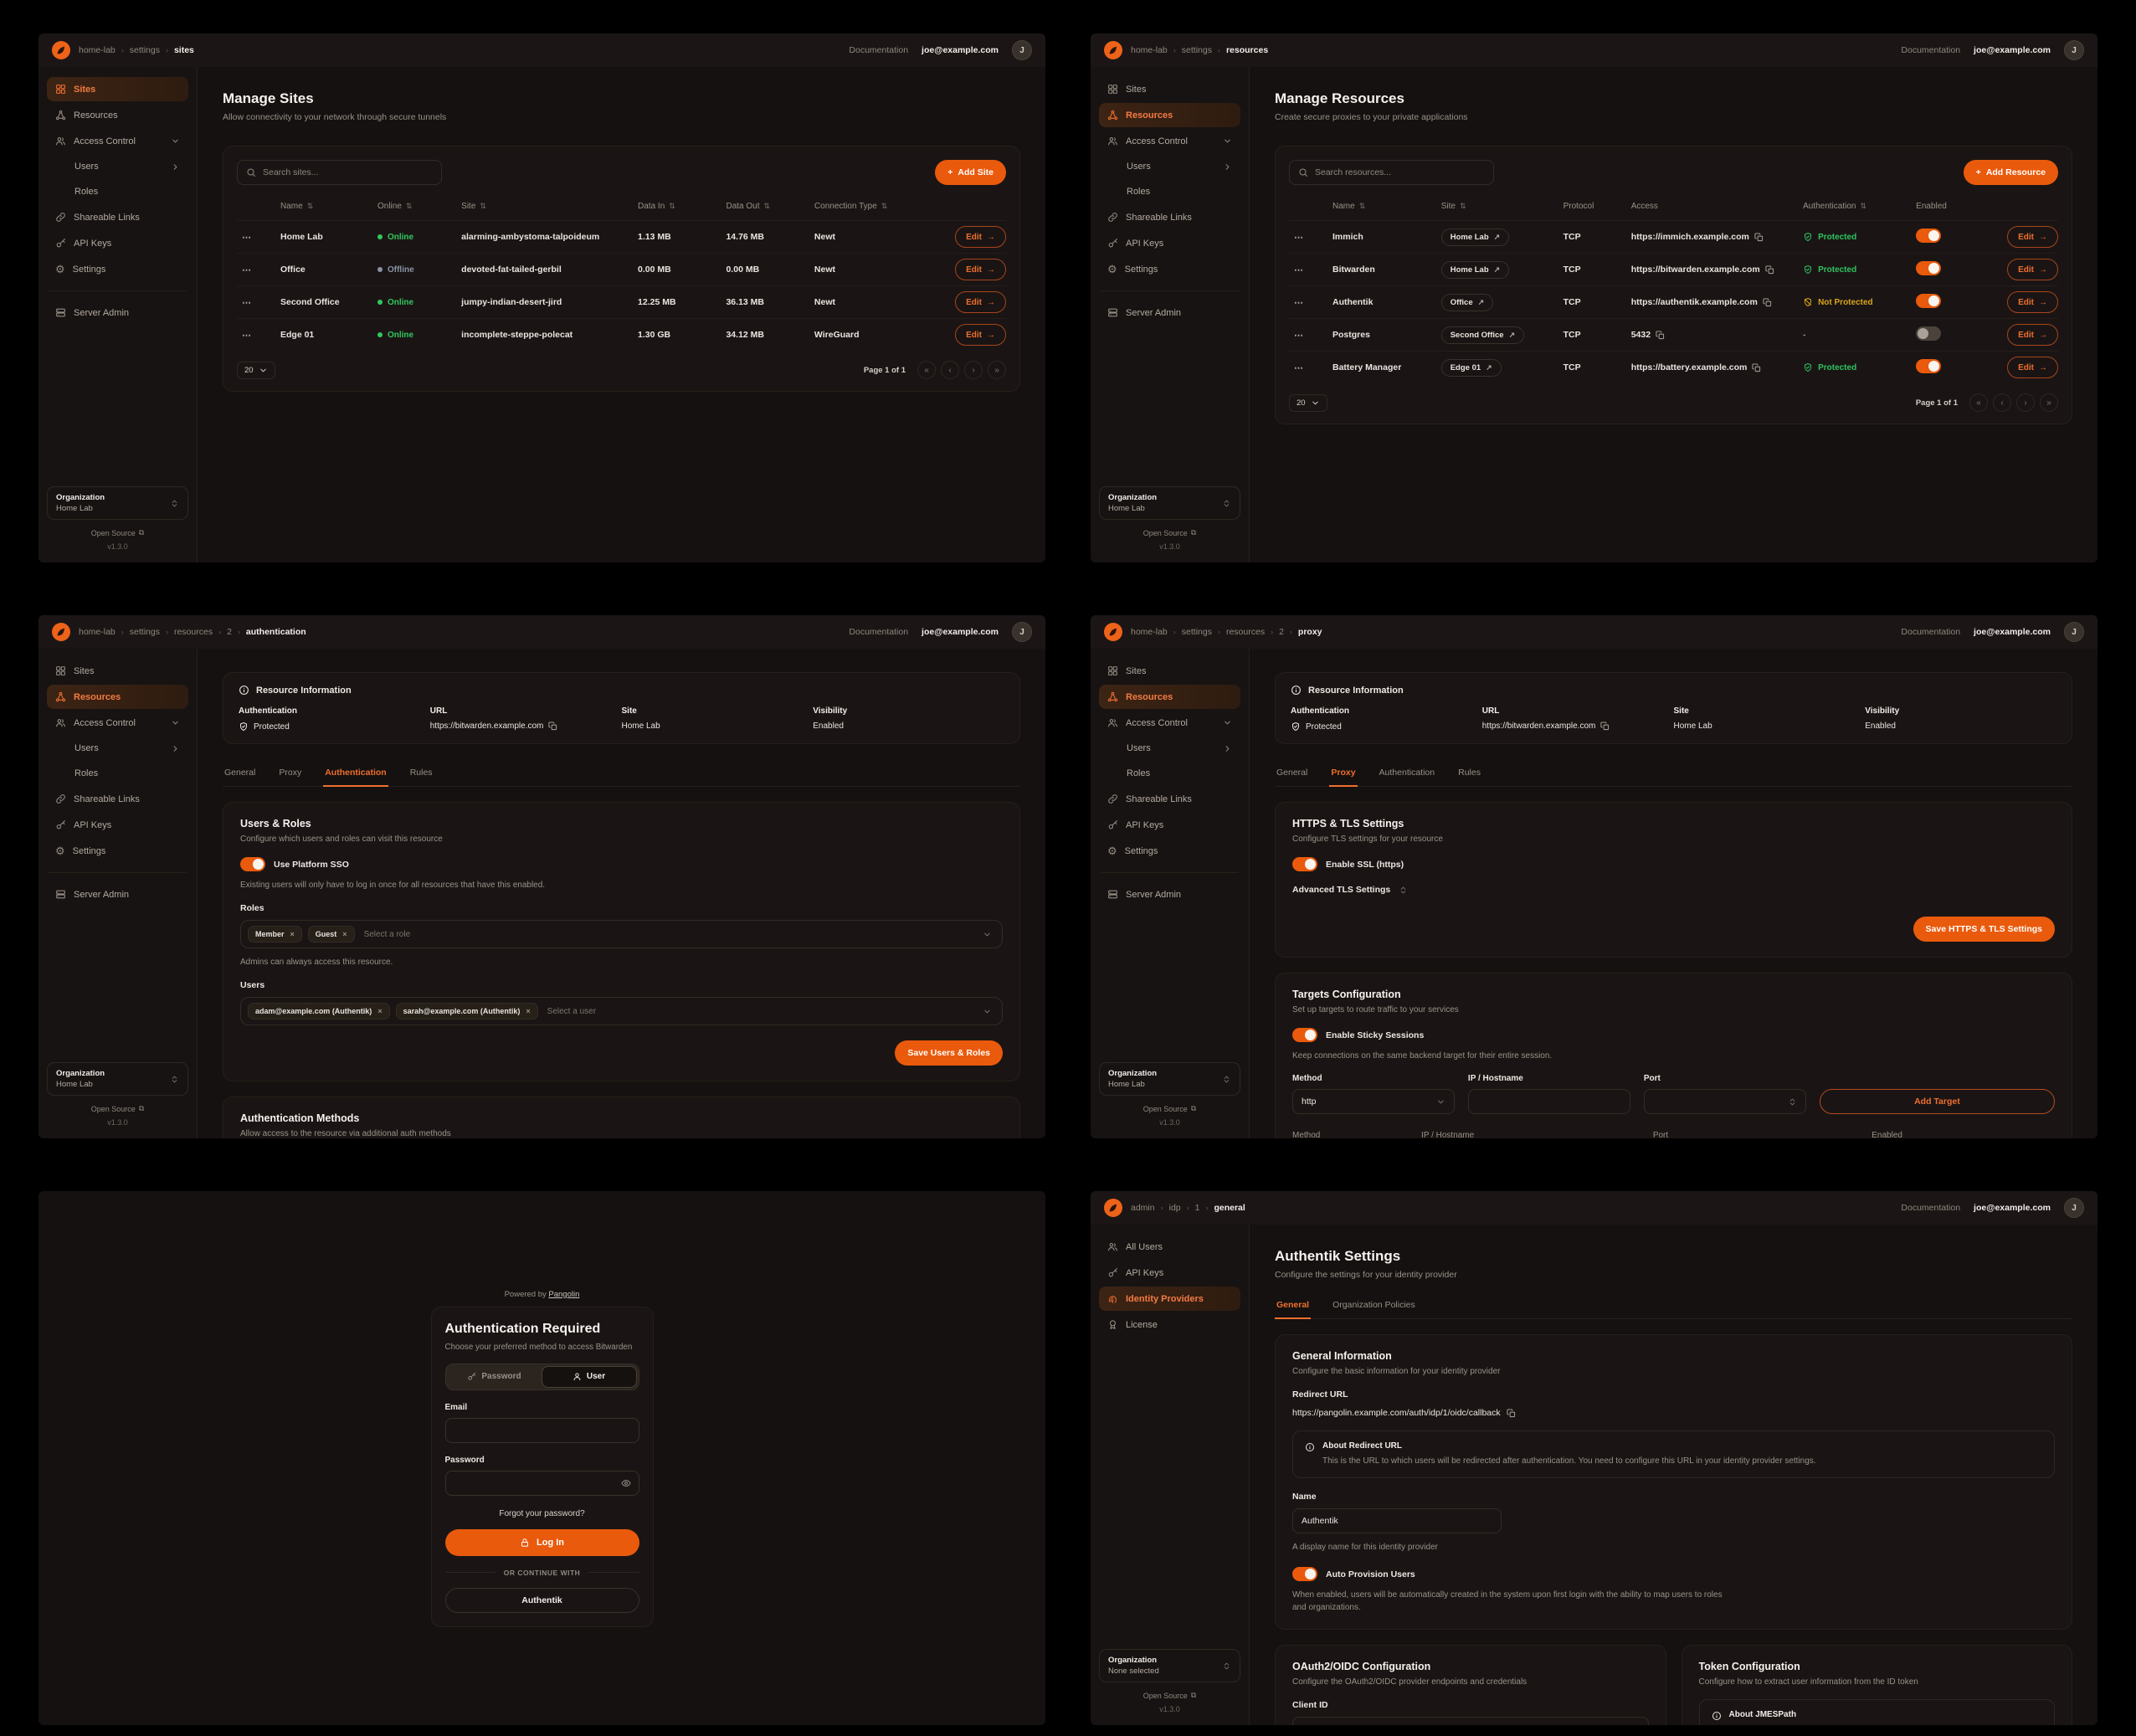 The image size is (2136, 1736). What do you see at coordinates (1343, 774) in the screenshot?
I see `tab-proxy: Proxy` at bounding box center [1343, 774].